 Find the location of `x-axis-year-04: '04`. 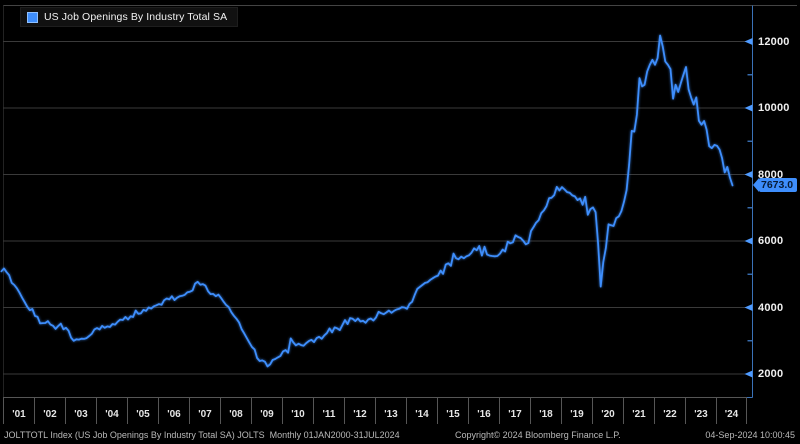

x-axis-year-04: '04 is located at coordinates (111, 410).